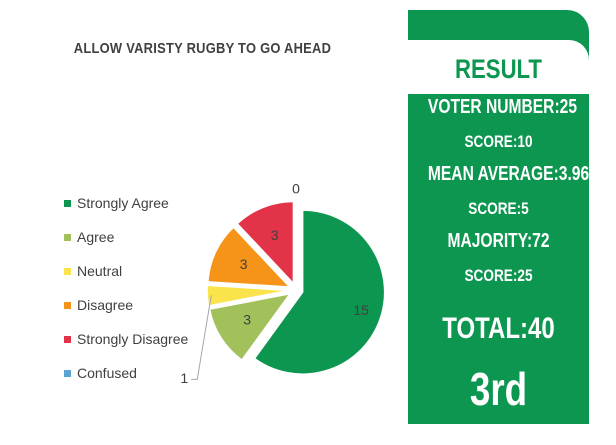 This screenshot has width=616, height=445. Describe the element at coordinates (498, 389) in the screenshot. I see `rank: 3rd` at that location.